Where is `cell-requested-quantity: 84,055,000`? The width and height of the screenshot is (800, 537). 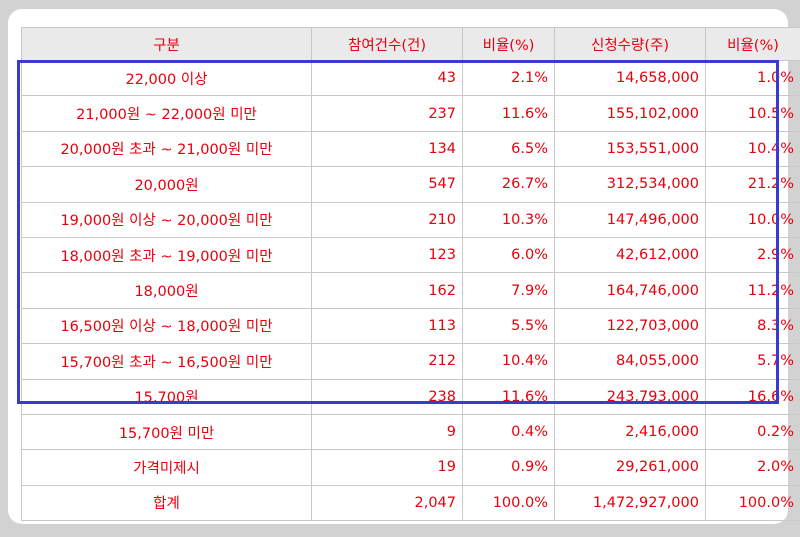
cell-requested-quantity: 84,055,000 is located at coordinates (630, 361).